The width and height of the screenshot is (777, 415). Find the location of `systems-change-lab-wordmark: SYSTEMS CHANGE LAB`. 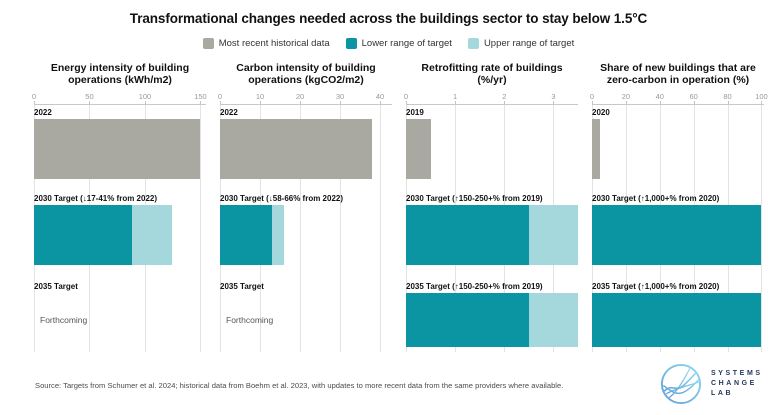

systems-change-lab-wordmark: SYSTEMS CHANGE LAB is located at coordinates (737, 384).